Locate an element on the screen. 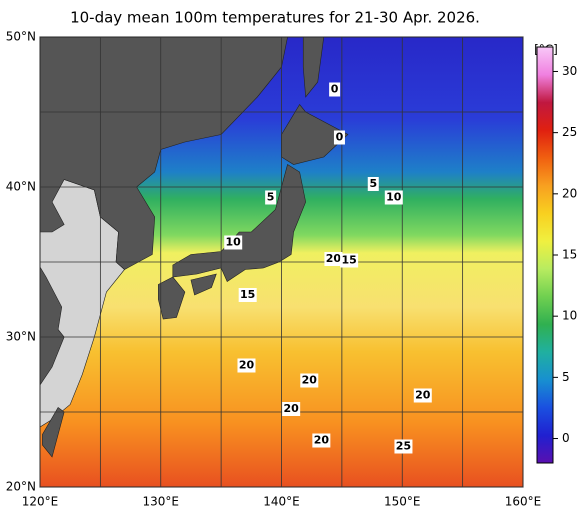  colorbar is located at coordinates (545, 255).